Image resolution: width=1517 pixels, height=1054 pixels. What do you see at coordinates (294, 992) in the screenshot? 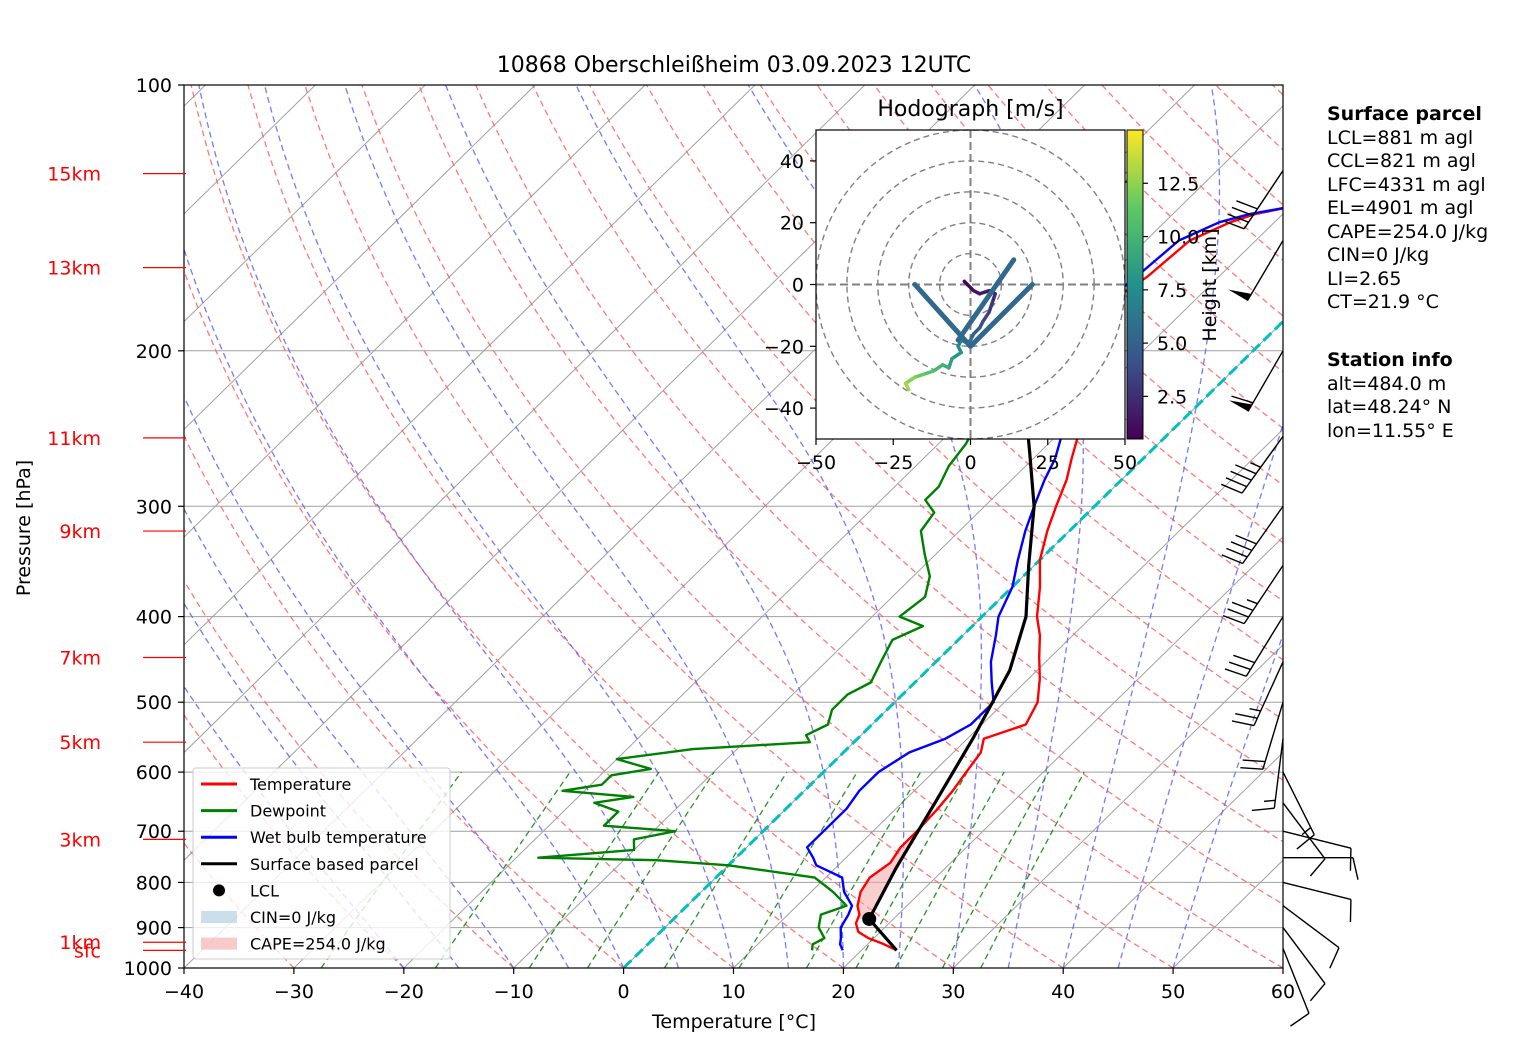
I see `x-tick-label: −30` at bounding box center [294, 992].